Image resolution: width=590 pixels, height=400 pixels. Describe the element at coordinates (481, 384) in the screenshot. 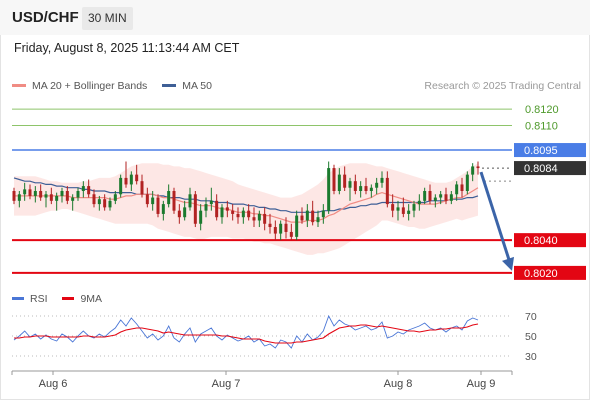

I see `x-tick-label: Aug 9` at that location.